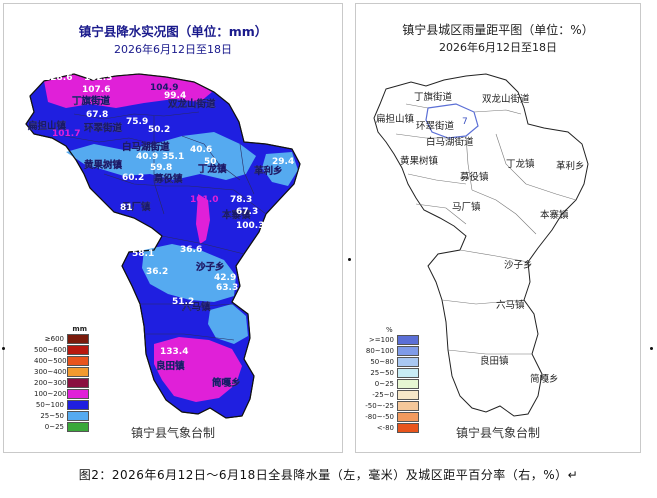 This screenshot has width=657, height=498. What do you see at coordinates (128, 91) in the screenshot?
I see `zone-100-200-north` at bounding box center [128, 91].